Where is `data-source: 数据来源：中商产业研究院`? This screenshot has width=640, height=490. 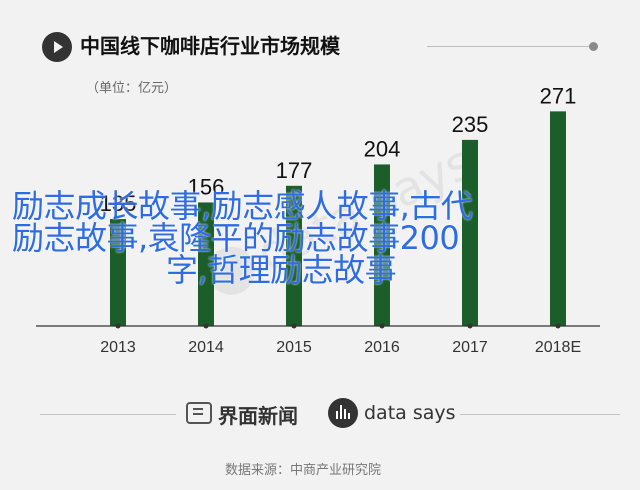
data-source: 数据来源：中商产业研究院 is located at coordinates (303, 470).